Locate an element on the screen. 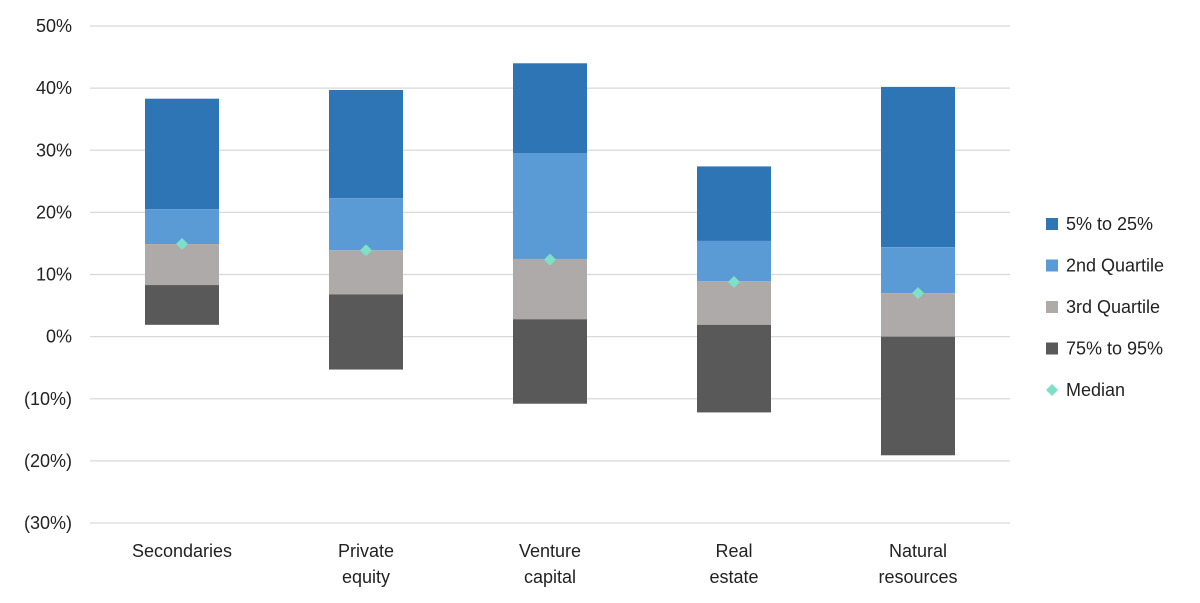 The height and width of the screenshot is (603, 1200). x-category-label: Natural is located at coordinates (918, 551).